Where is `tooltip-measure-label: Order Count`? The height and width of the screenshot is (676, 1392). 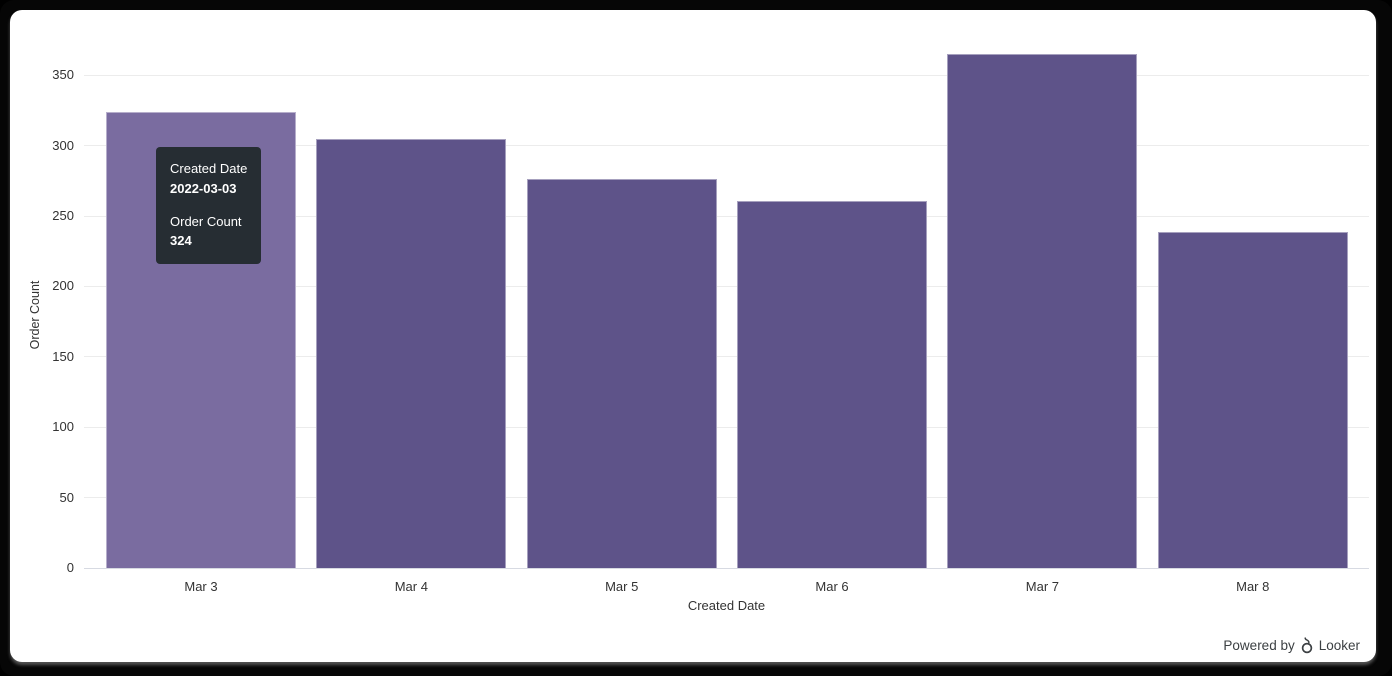
tooltip-measure-label: Order Count is located at coordinates (206, 221).